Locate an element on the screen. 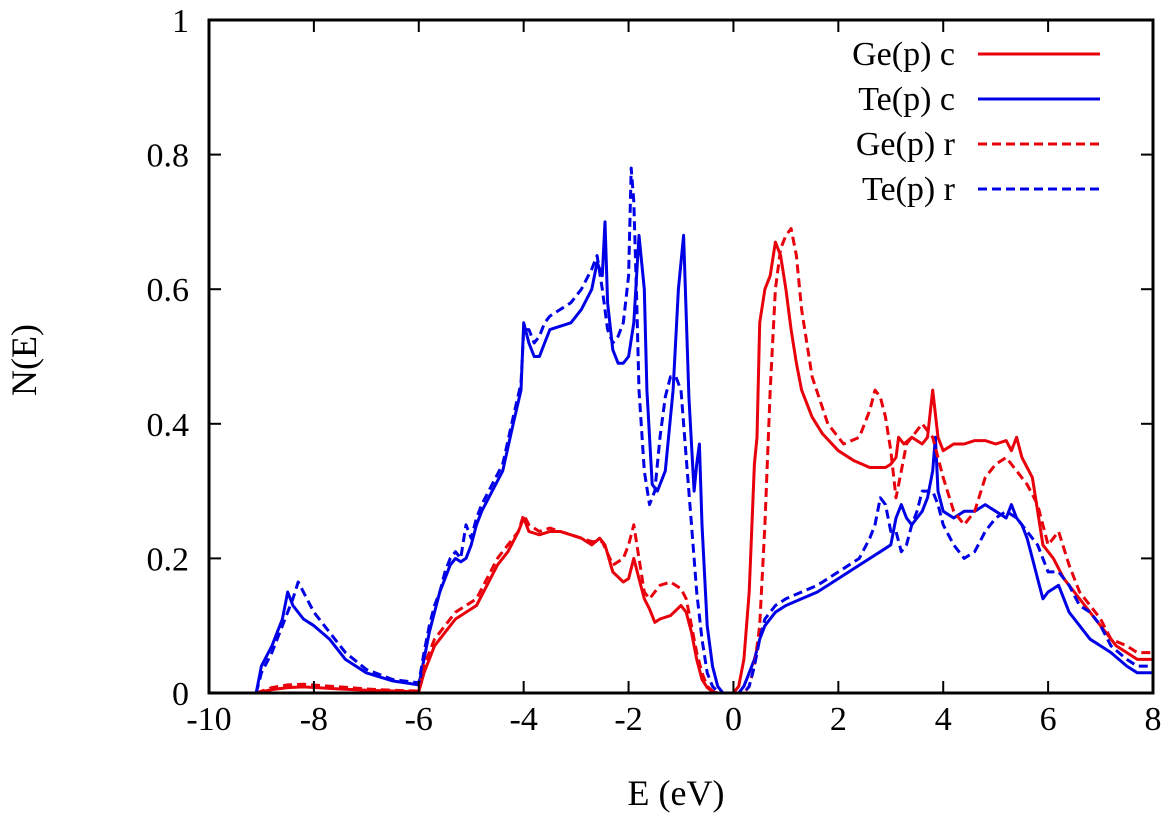 Image resolution: width=1173 pixels, height=836 pixels. y-tick-label: 1 is located at coordinates (180, 21).